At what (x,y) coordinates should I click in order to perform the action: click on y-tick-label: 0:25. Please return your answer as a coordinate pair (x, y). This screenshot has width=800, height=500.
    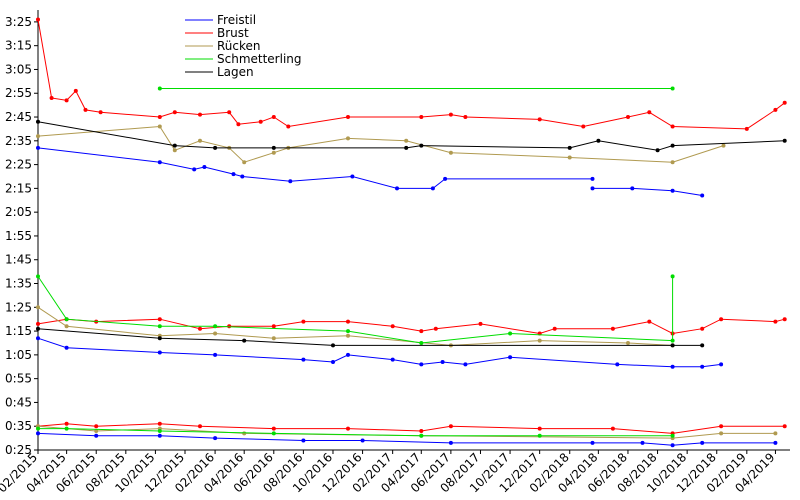
    Looking at the image, I should click on (18, 450).